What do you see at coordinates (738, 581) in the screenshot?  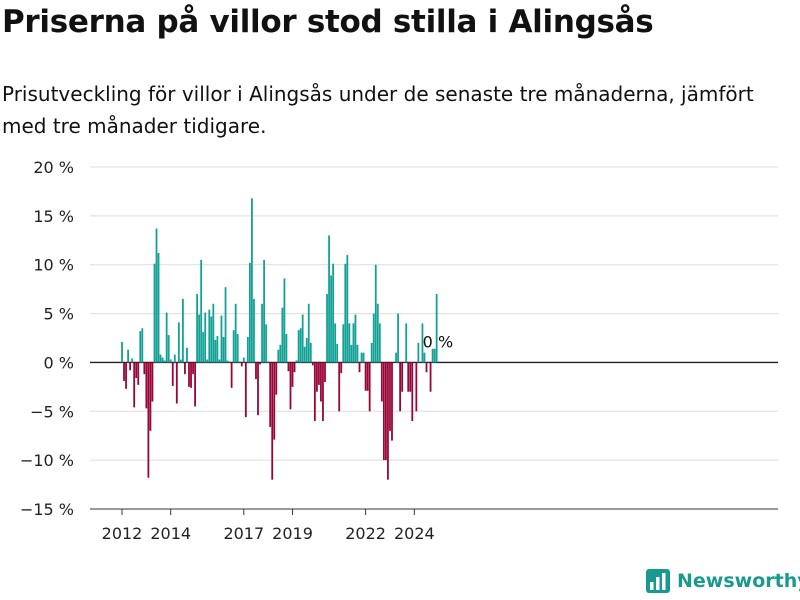 I see `brand-name: Newsworthy` at bounding box center [738, 581].